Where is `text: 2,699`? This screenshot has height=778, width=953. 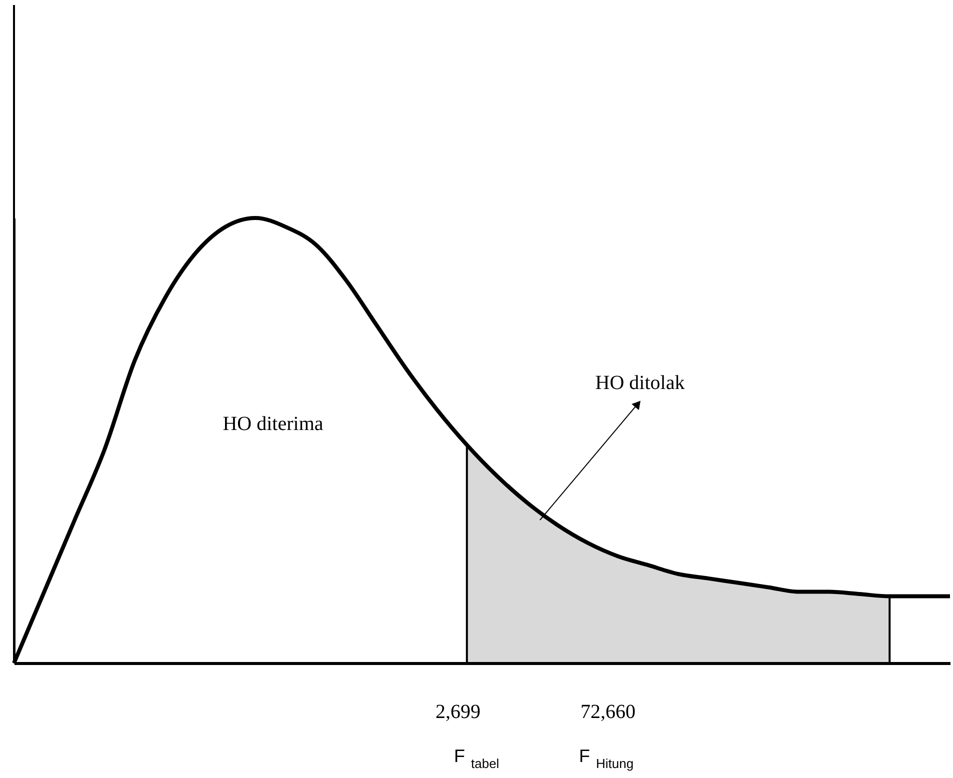
text: 2,699 is located at coordinates (458, 712).